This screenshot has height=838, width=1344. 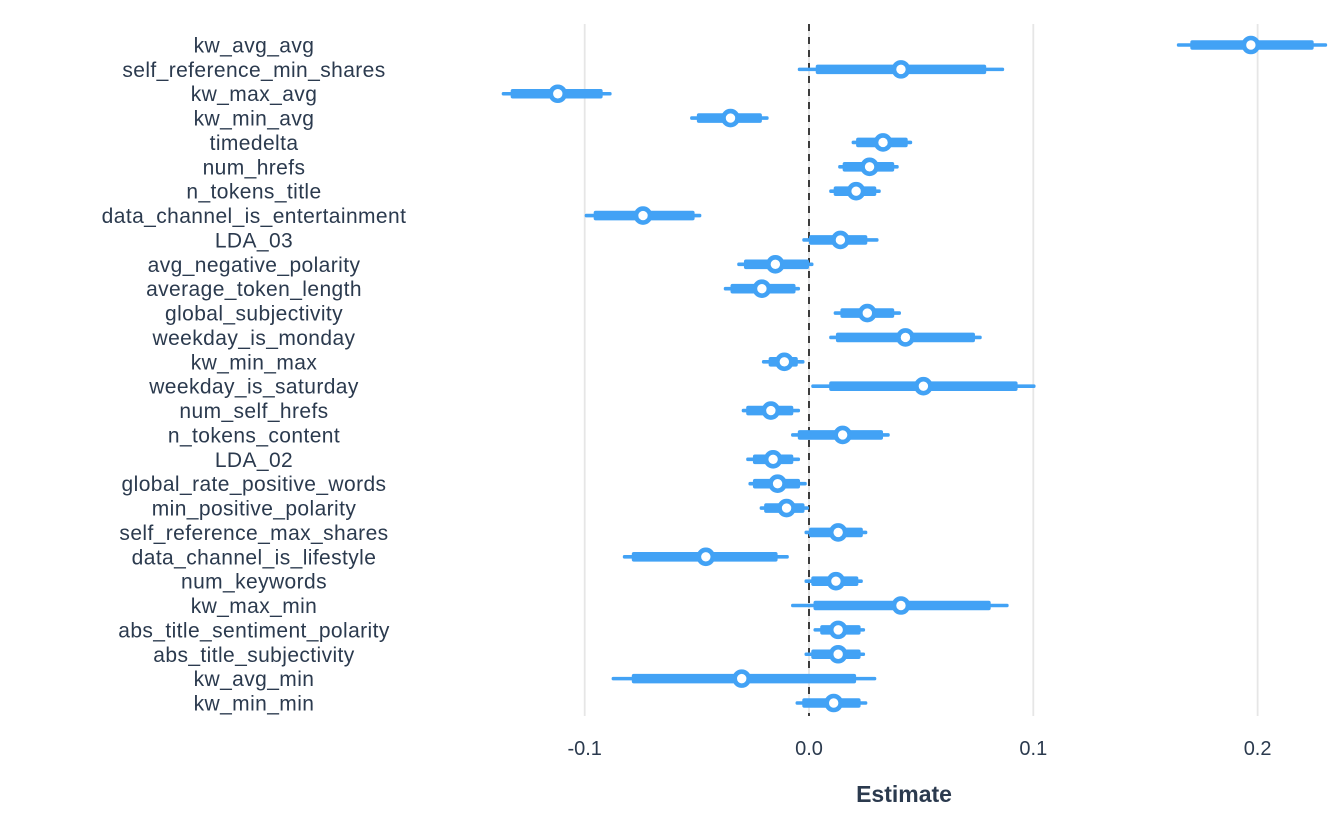 I want to click on row-label: kw_min_avg, so click(x=254, y=119).